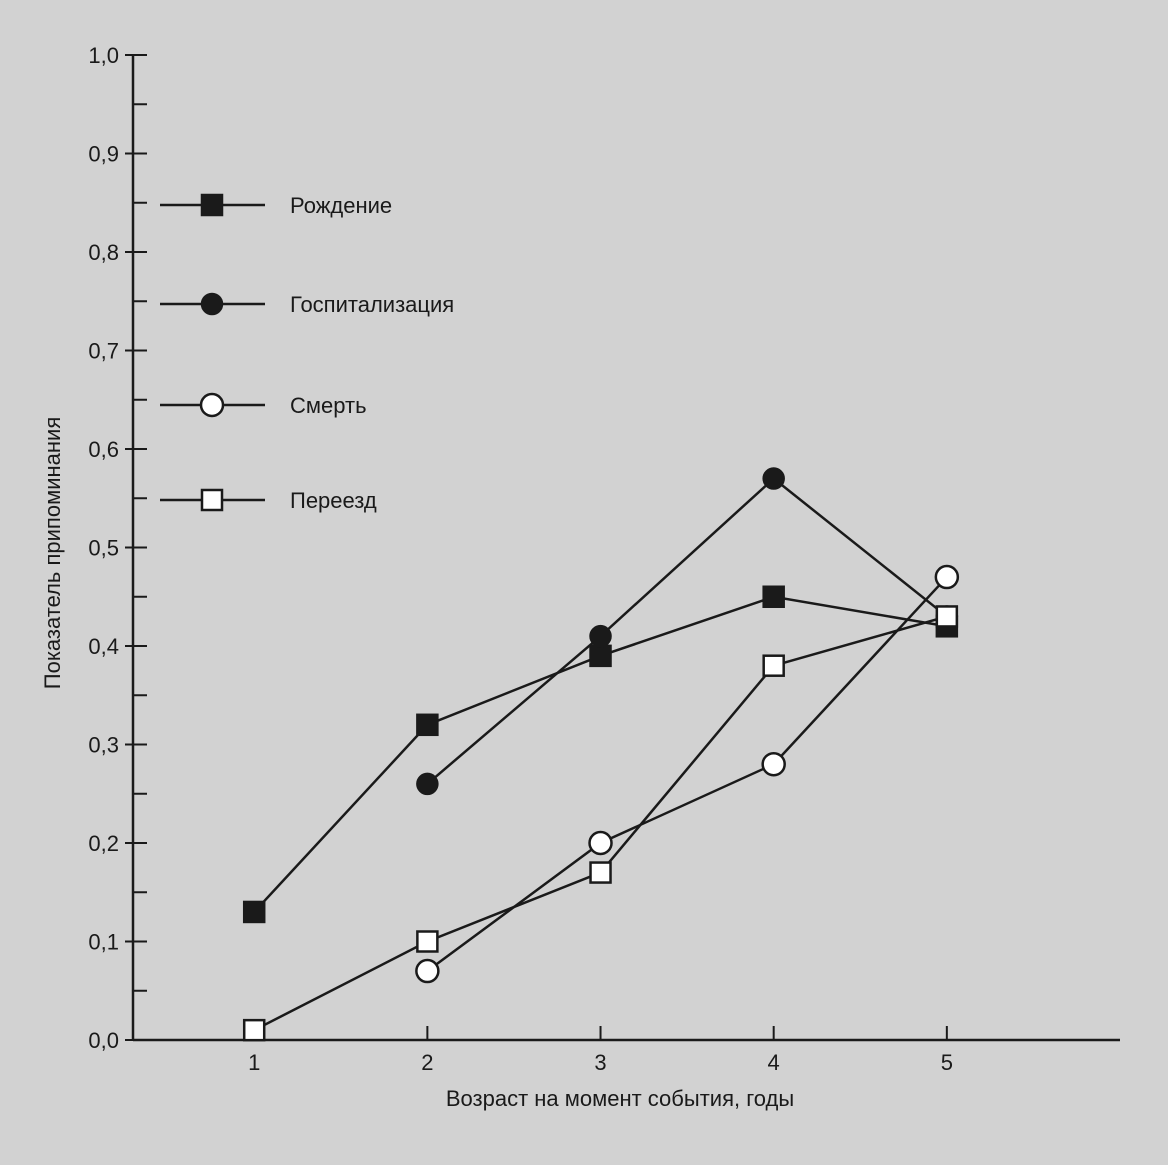  What do you see at coordinates (103, 252) in the screenshot?
I see `y-tick-label: 0,8` at bounding box center [103, 252].